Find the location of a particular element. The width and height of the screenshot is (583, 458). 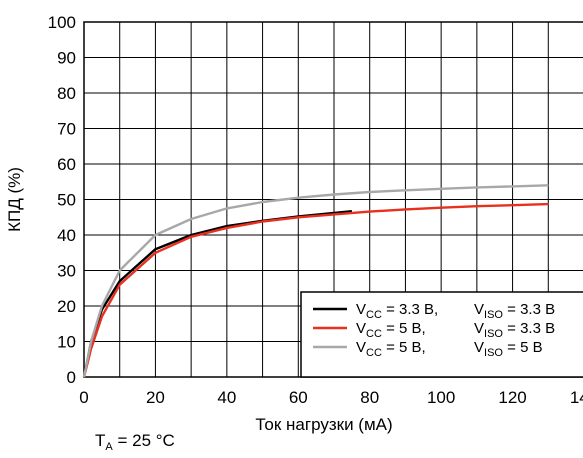

y-tick-label: 60 is located at coordinates (66, 164).